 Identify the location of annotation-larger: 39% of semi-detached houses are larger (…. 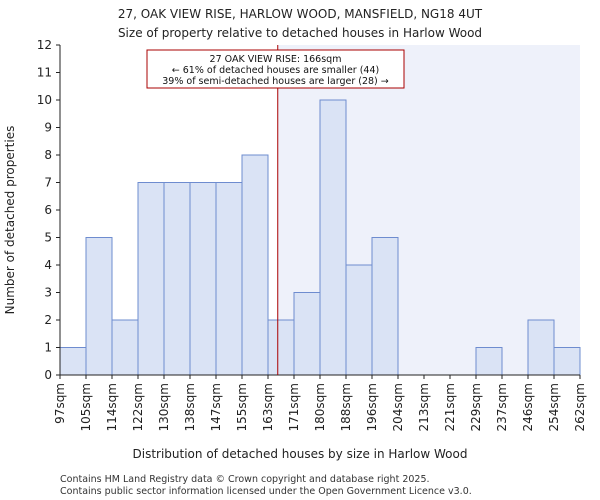
(275, 81).